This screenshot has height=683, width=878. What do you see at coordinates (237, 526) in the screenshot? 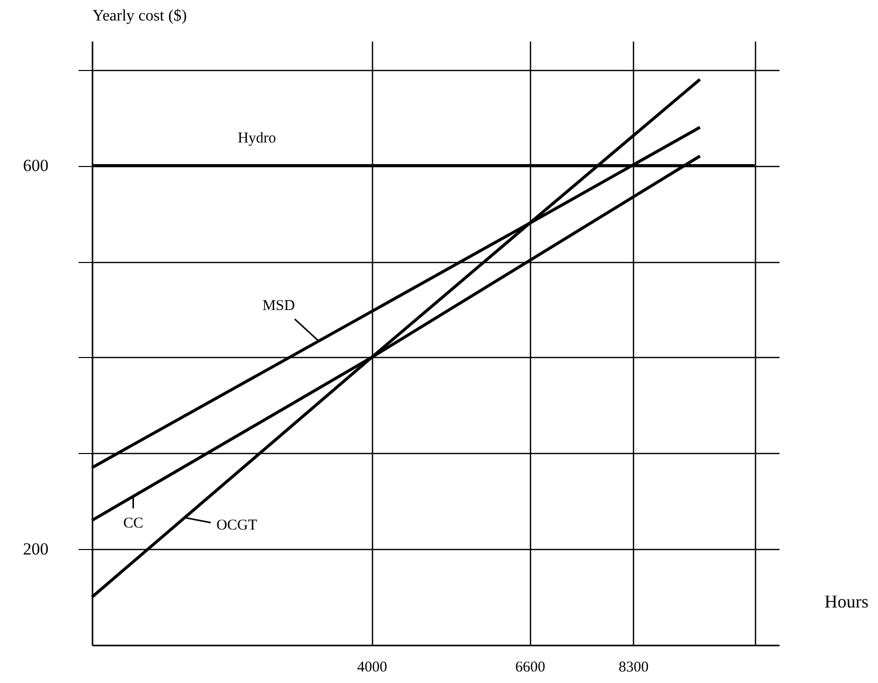
I see `legend-label: OCGT` at bounding box center [237, 526].